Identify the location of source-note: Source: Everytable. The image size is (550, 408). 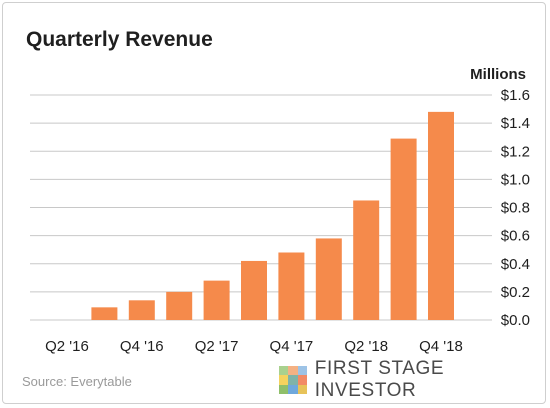
(77, 381).